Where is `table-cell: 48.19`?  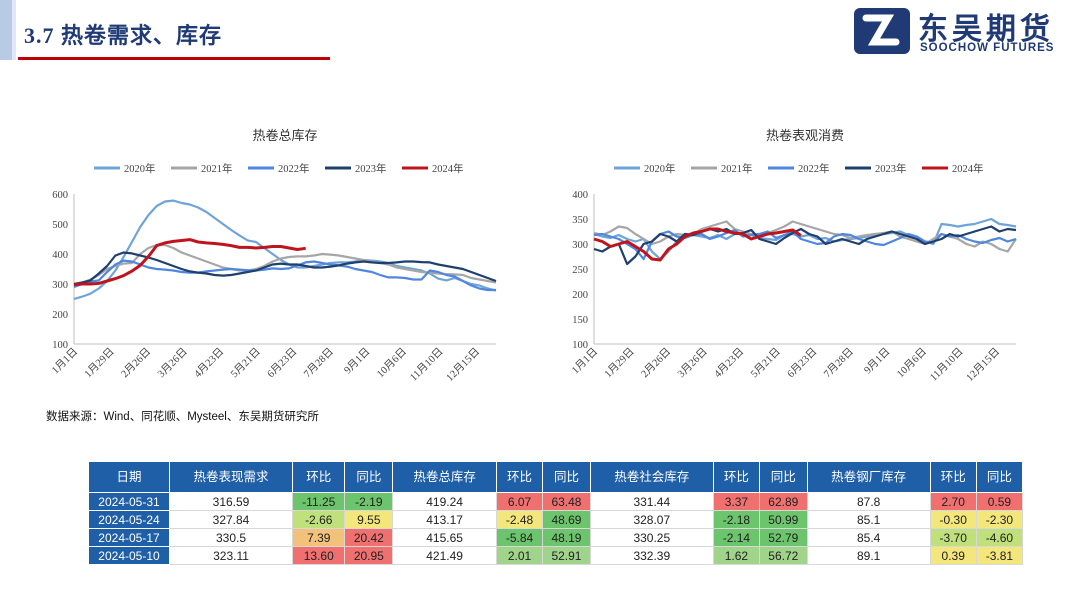
table-cell: 48.19 is located at coordinates (566, 537).